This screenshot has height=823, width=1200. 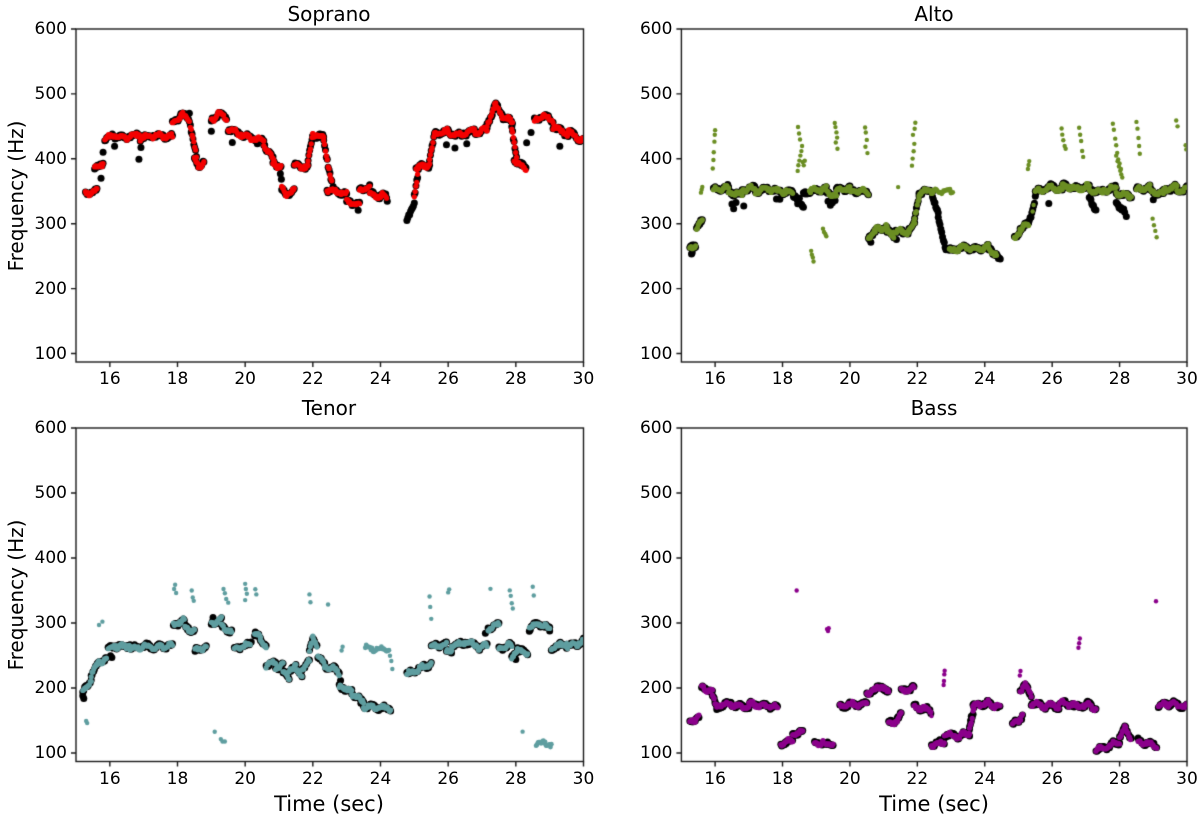 What do you see at coordinates (583, 778) in the screenshot?
I see `tenor-x-tick-label: 30` at bounding box center [583, 778].